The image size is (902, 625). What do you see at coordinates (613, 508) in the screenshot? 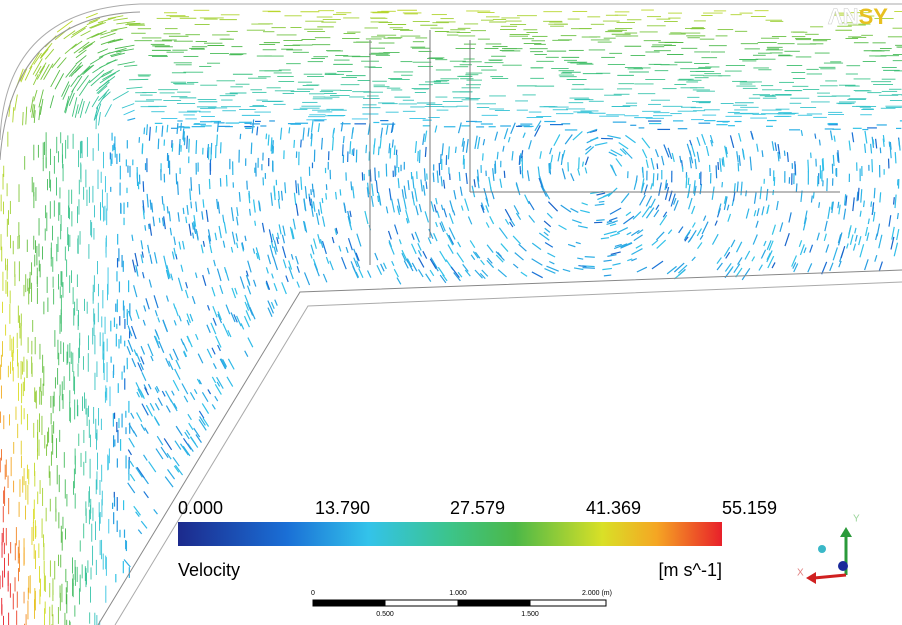
I see `colorbar-label: 41.369` at bounding box center [613, 508].